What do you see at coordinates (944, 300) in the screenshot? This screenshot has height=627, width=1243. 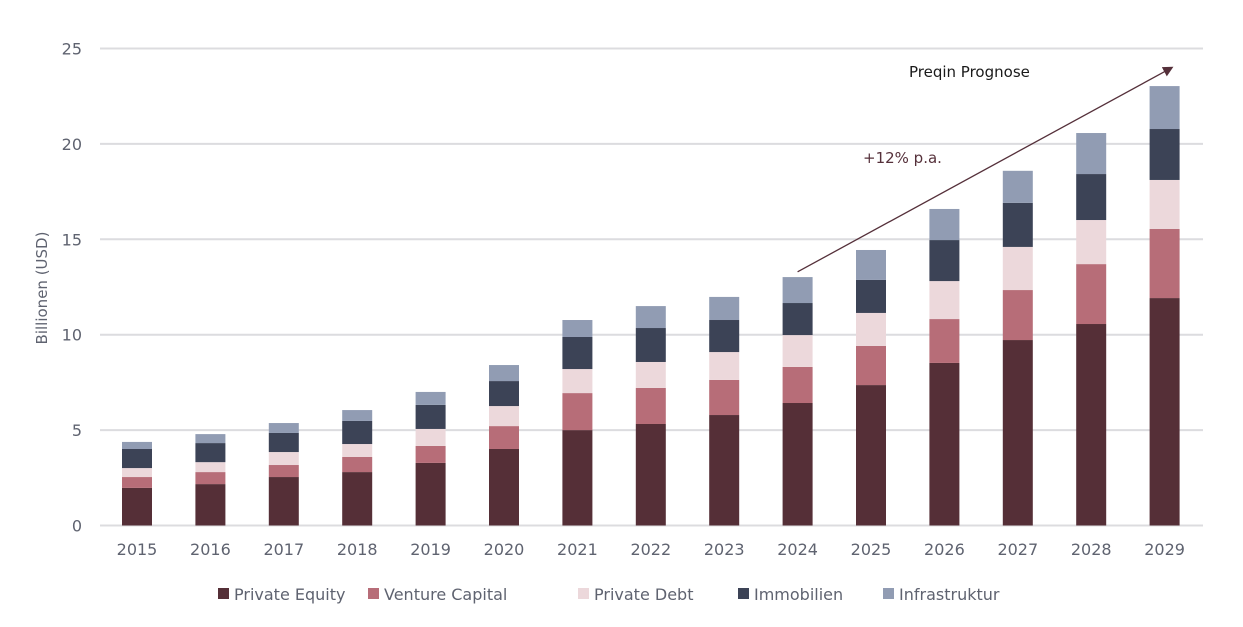 I see `bar-segment-private-debt-2026` at bounding box center [944, 300].